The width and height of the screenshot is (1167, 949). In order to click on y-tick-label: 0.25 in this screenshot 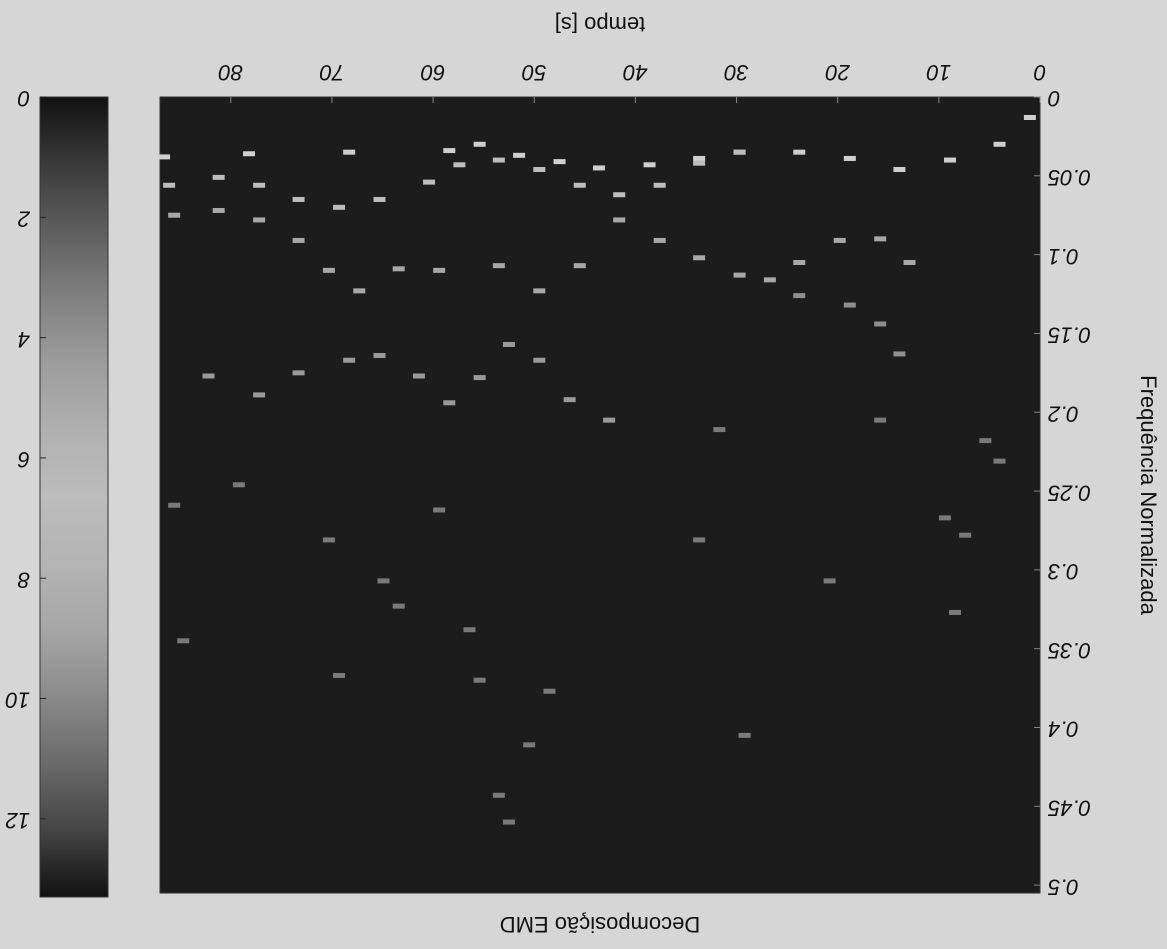, I will do `click(1069, 492)`.